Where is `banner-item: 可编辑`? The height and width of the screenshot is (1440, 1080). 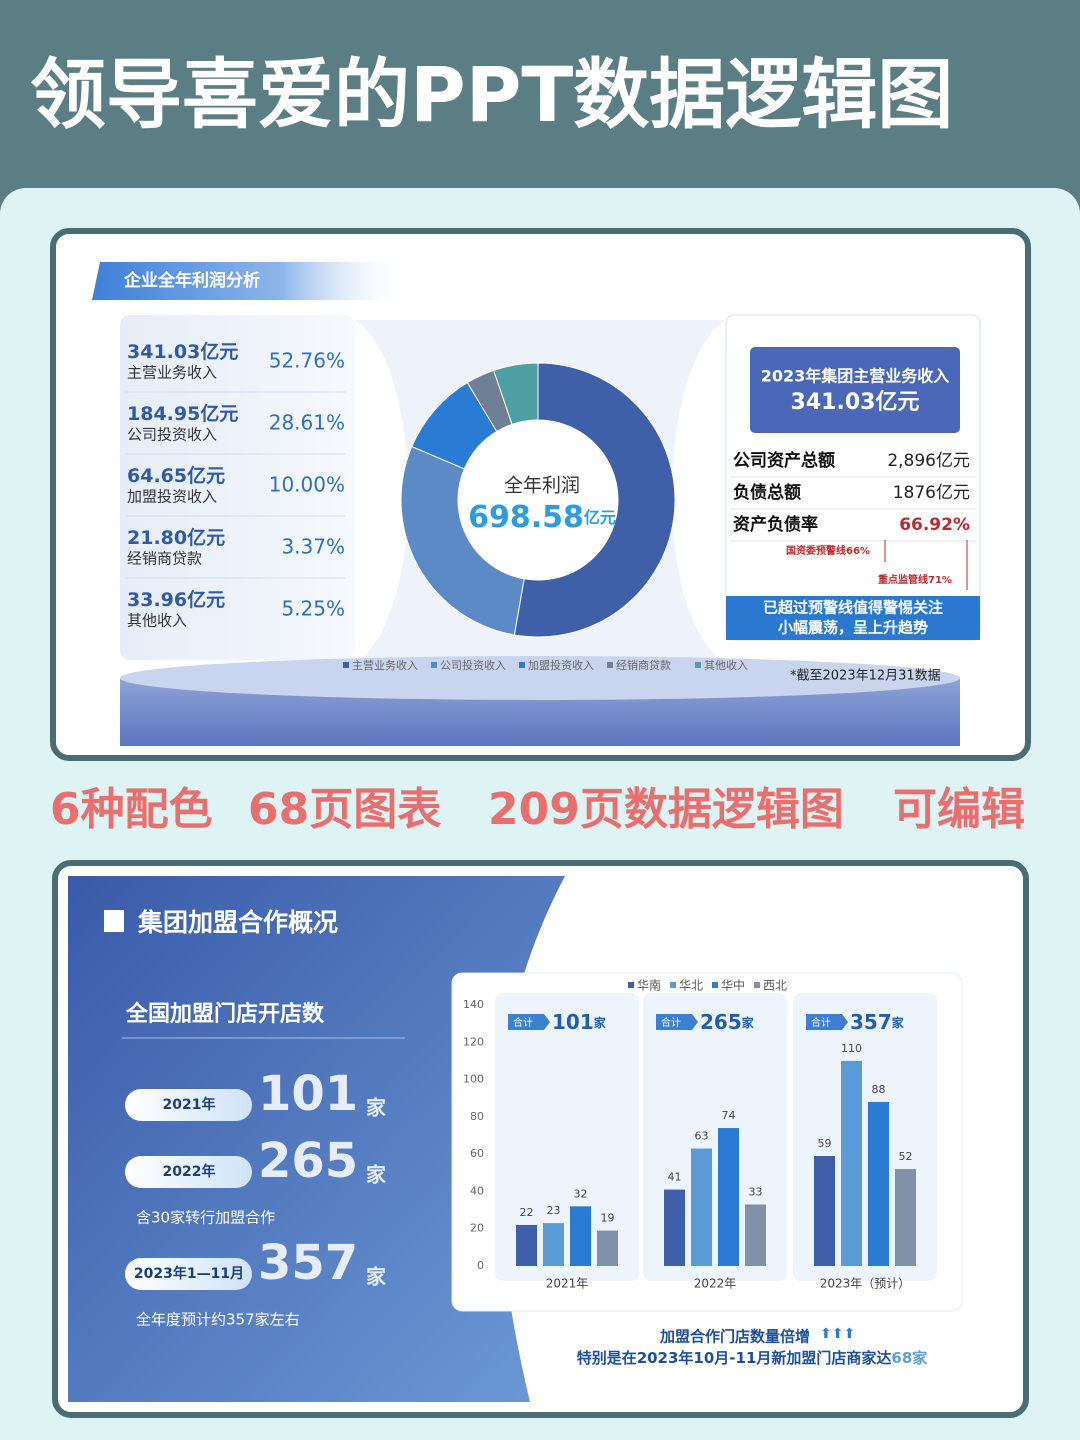 banner-item: 可编辑 is located at coordinates (959, 809).